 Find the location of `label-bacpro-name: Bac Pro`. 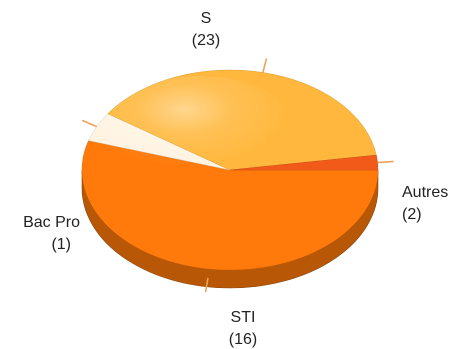

label-bacpro-name: Bac Pro is located at coordinates (51, 222).